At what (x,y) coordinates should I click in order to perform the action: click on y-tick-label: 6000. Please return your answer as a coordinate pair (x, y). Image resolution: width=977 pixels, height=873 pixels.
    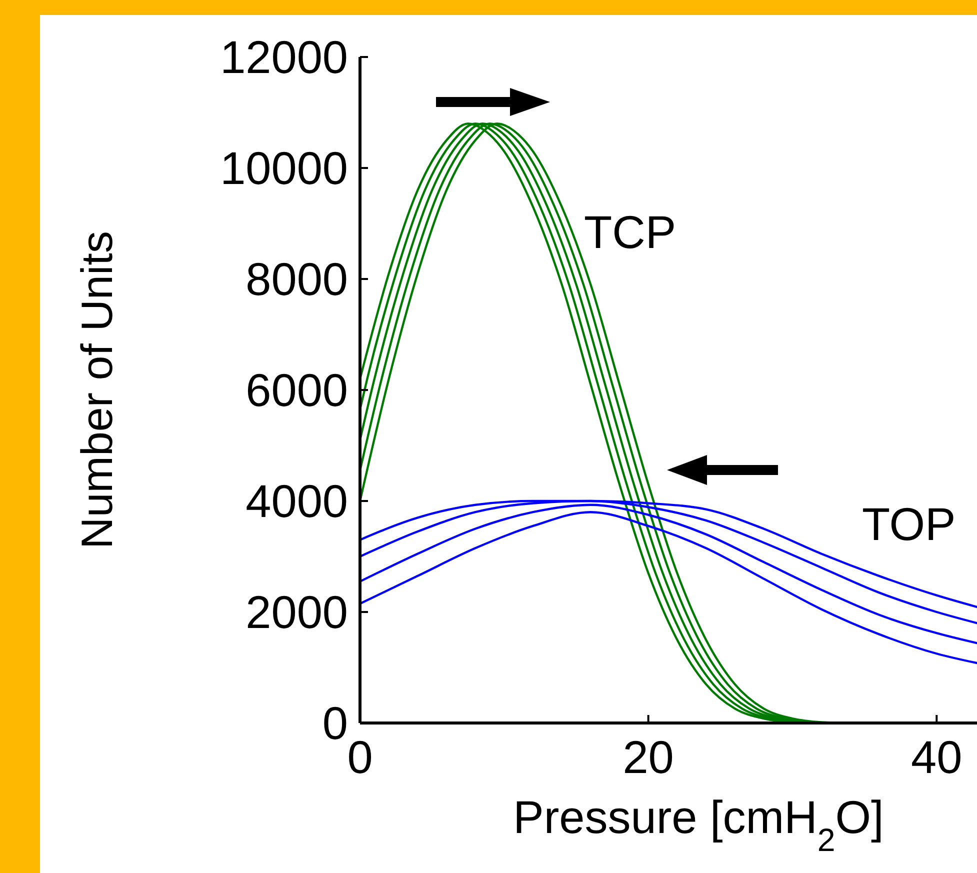
    Looking at the image, I should click on (297, 390).